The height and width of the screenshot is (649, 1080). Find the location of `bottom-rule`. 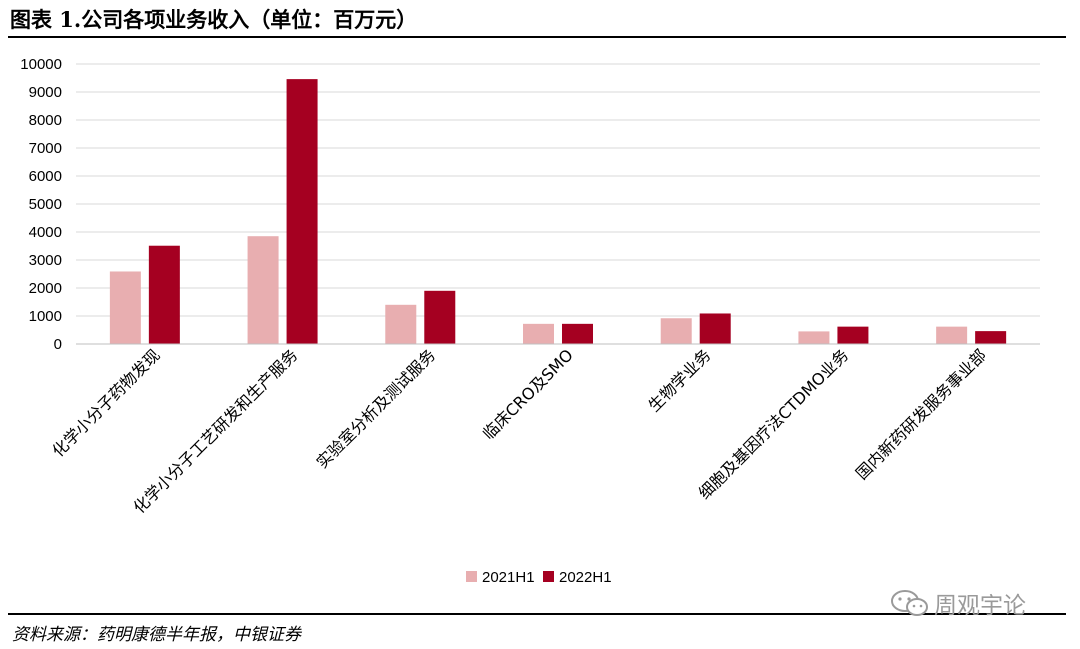

bottom-rule is located at coordinates (537, 614).